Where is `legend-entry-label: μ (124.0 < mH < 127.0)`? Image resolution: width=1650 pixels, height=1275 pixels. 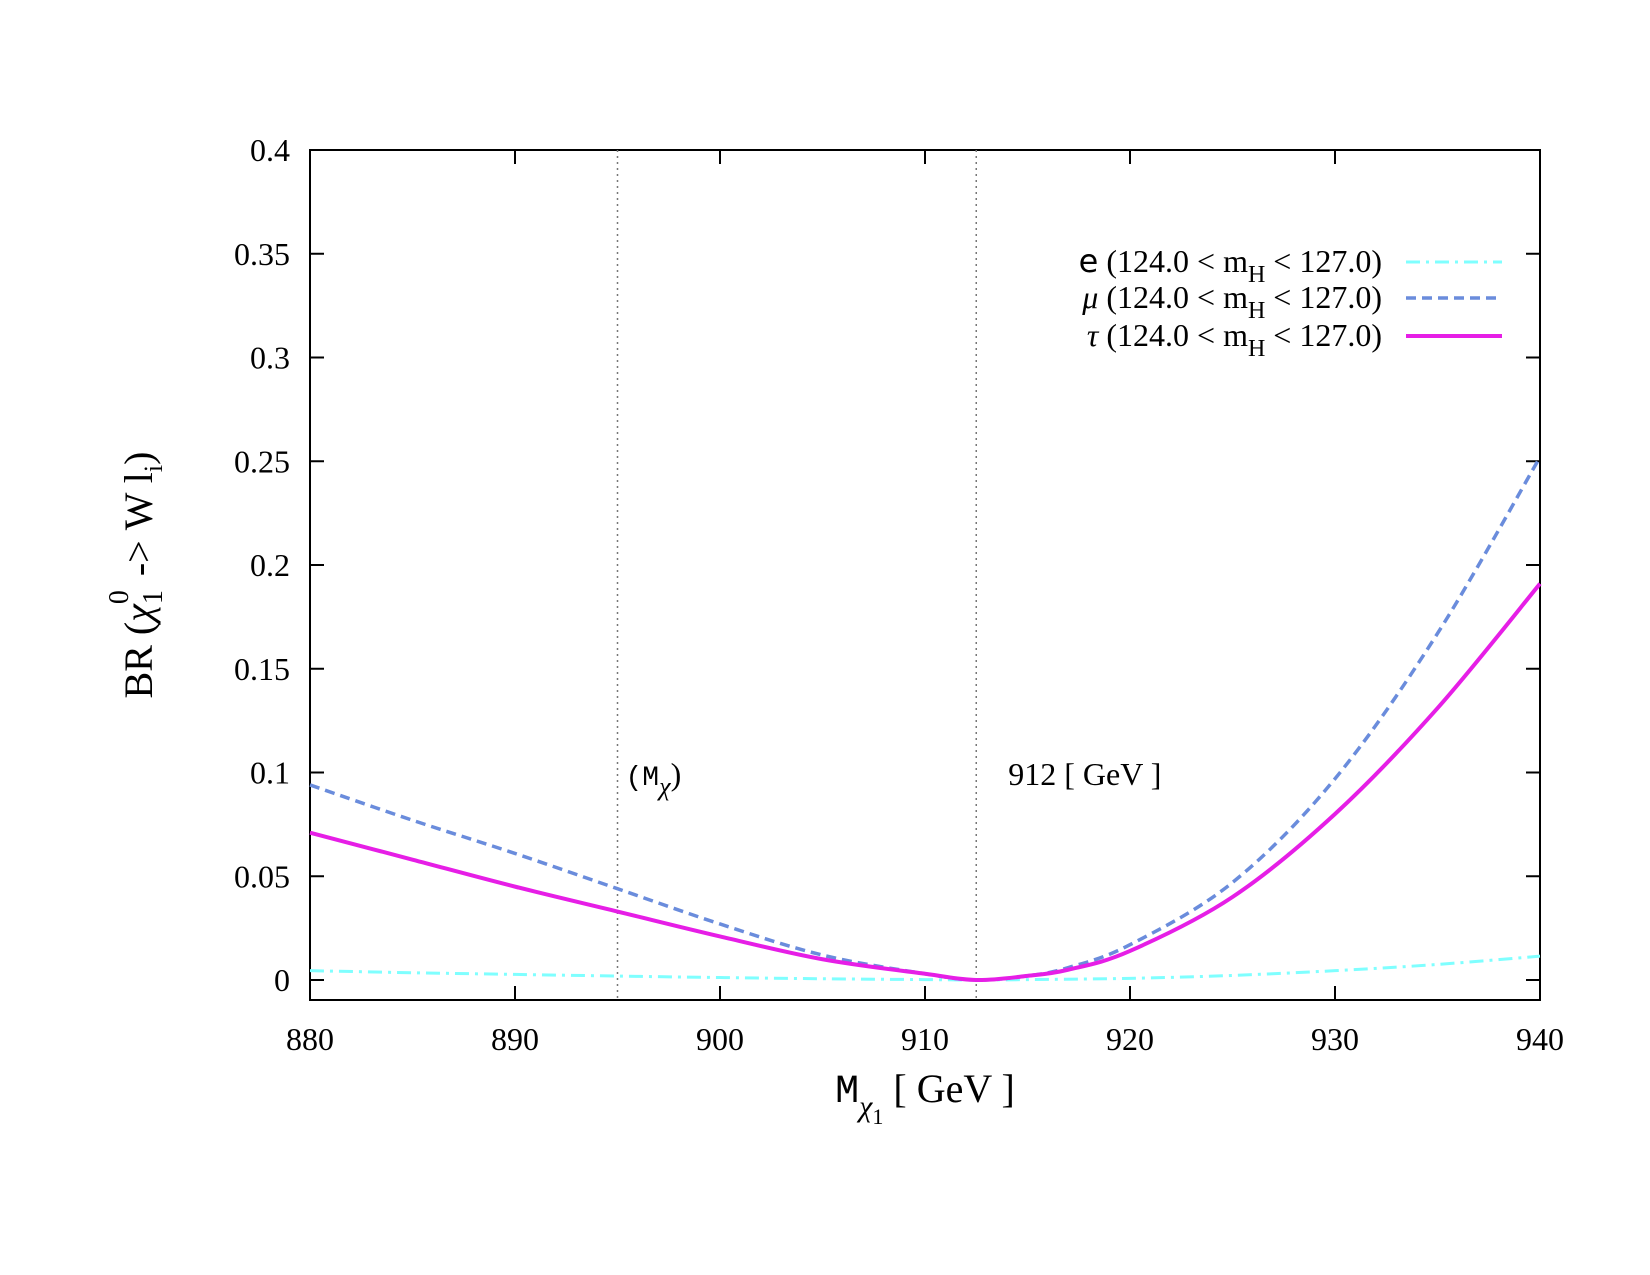
legend-entry-label: μ (124.0 < mH < 127.0) is located at coordinates (1231, 301).